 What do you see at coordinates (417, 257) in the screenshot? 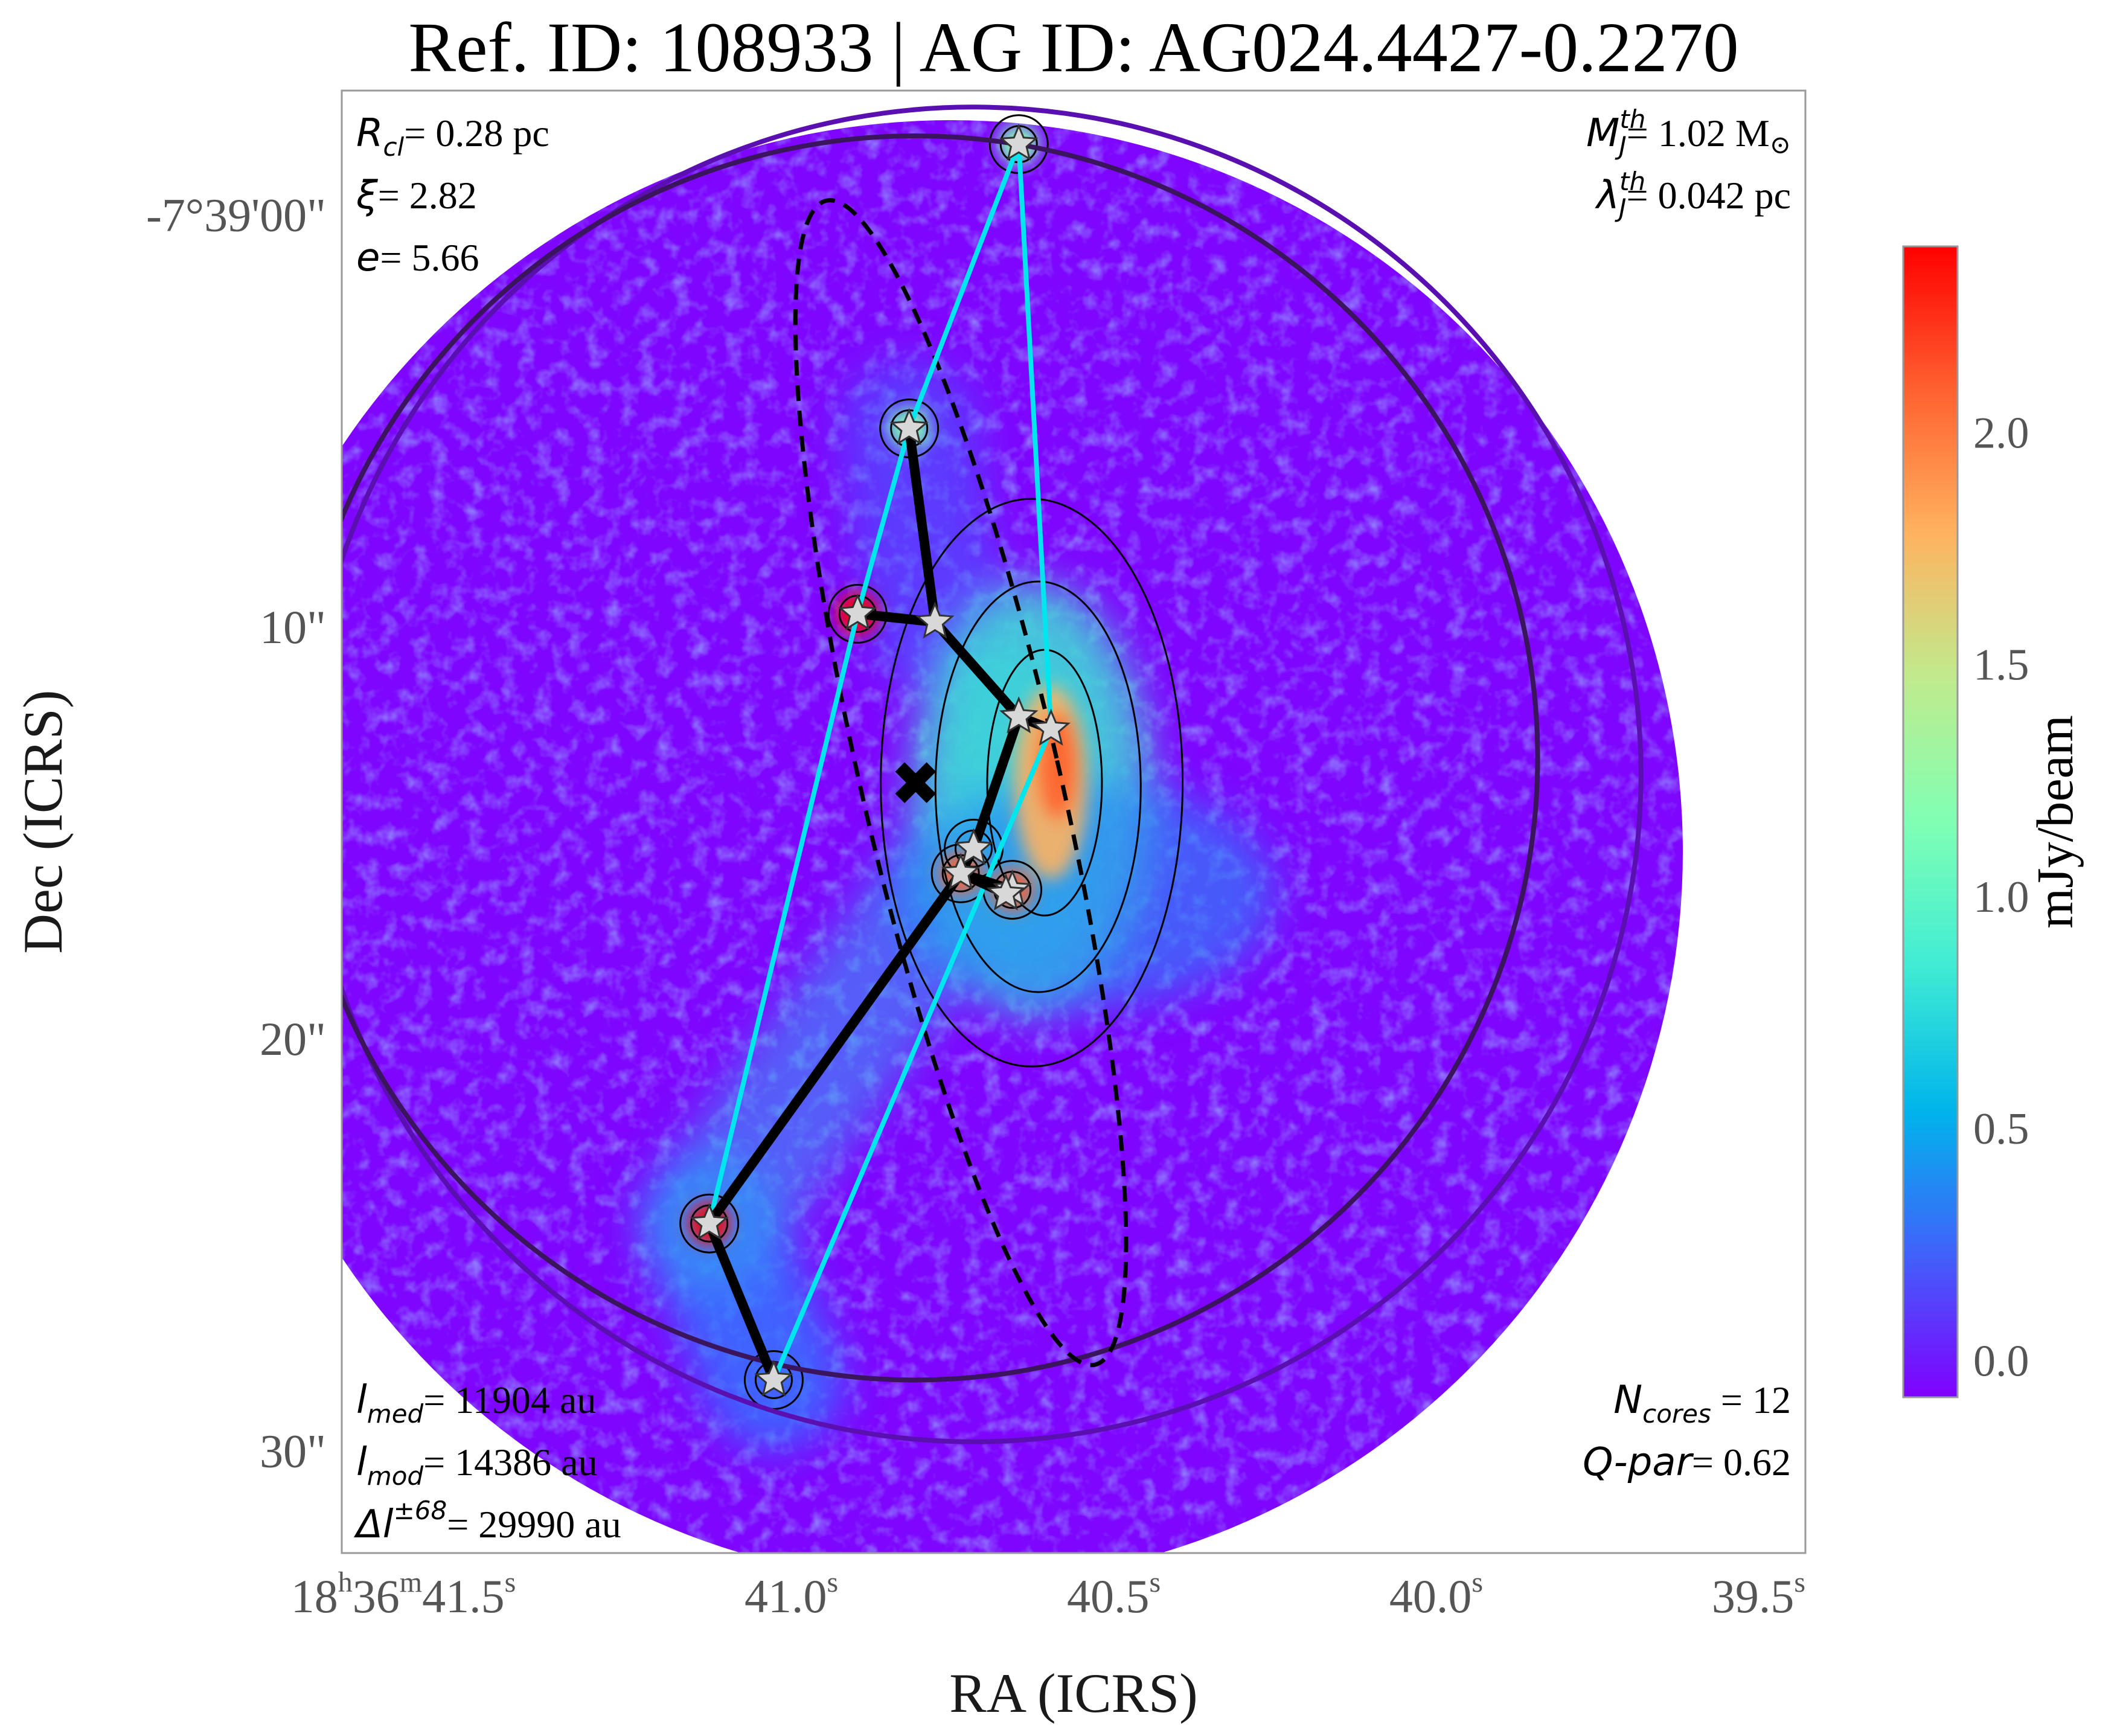
I see `annotation-line: e= 5.66` at bounding box center [417, 257].